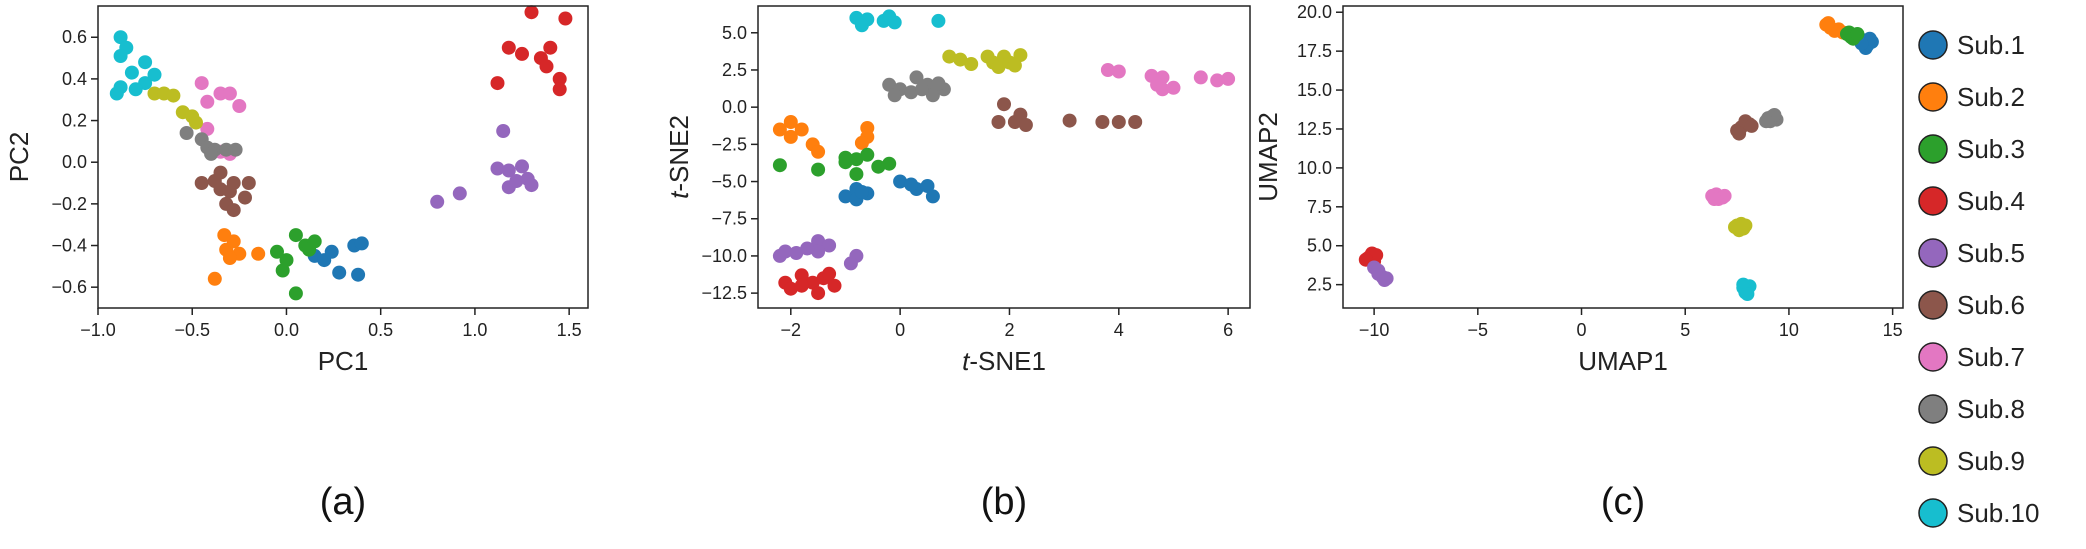 This screenshot has height=549, width=2086. Describe the element at coordinates (1268, 157) in the screenshot. I see `y-axis-label: UMAP2` at that location.